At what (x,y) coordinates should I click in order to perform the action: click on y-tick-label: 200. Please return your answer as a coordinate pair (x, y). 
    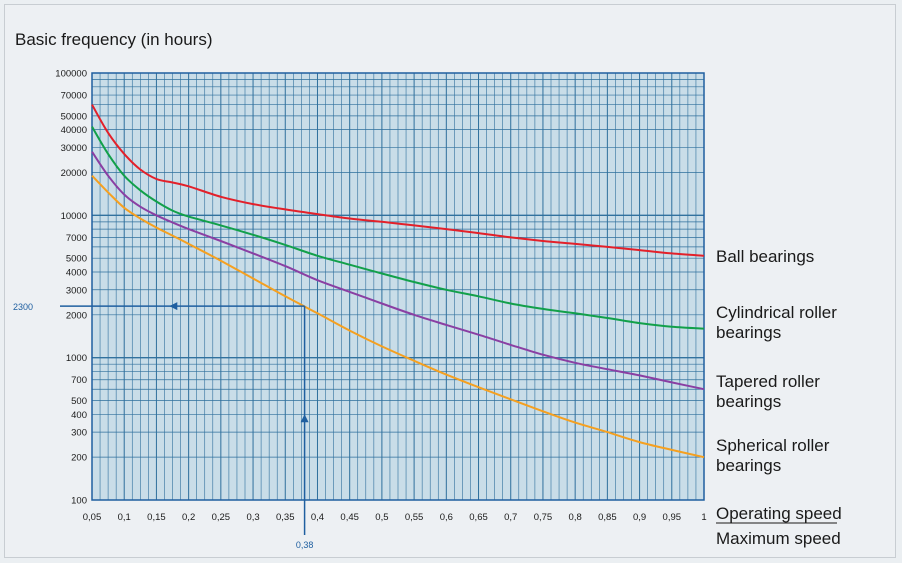
    Looking at the image, I should click on (79, 458).